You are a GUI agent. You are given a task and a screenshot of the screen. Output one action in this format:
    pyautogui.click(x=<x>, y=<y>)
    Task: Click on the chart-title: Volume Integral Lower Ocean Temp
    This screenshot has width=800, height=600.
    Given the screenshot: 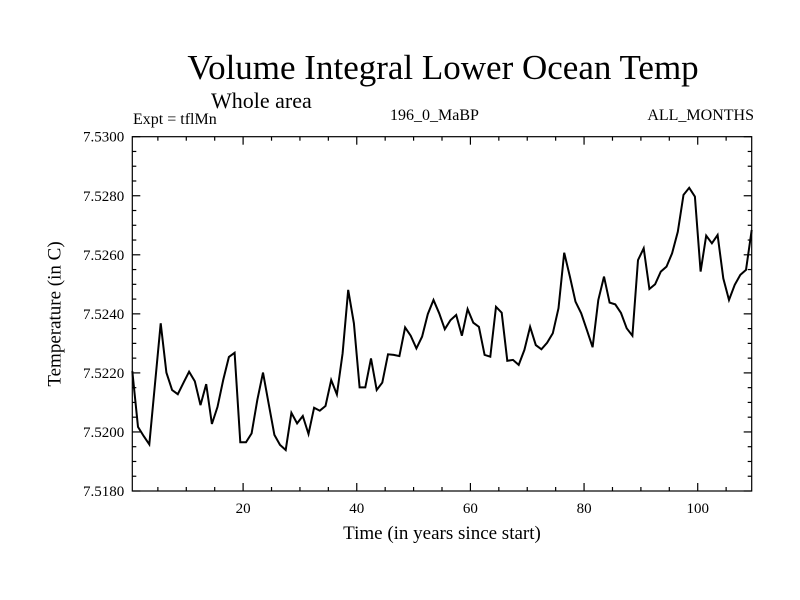 What is the action you would take?
    pyautogui.click(x=443, y=67)
    